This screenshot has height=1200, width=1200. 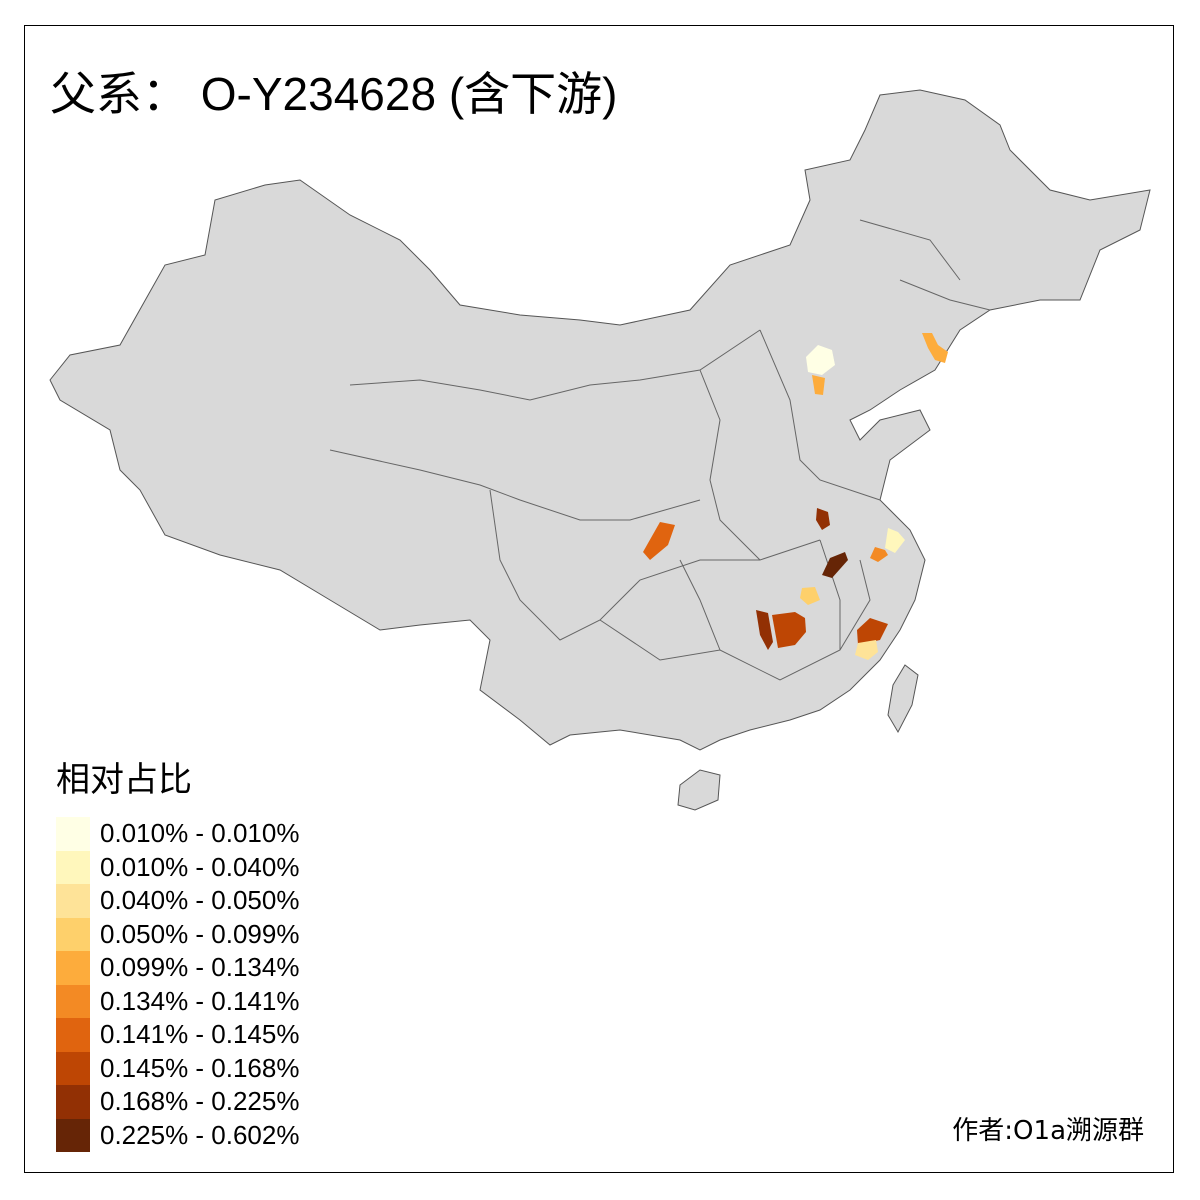 What do you see at coordinates (124, 780) in the screenshot?
I see `legend-title: 相对占比` at bounding box center [124, 780].